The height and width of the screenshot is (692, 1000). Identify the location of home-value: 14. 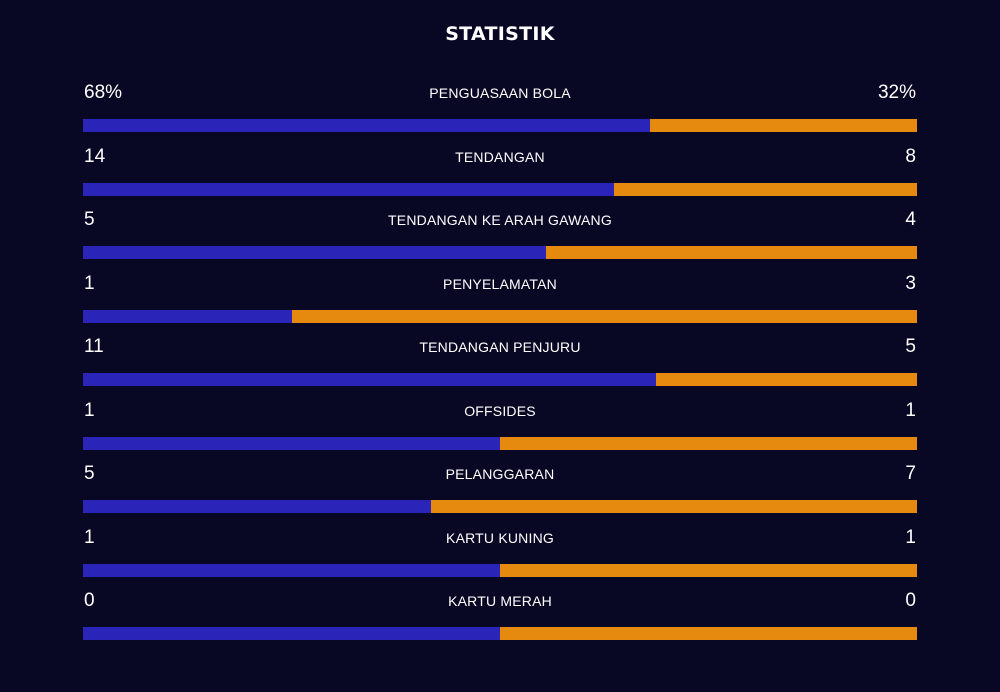
(95, 156).